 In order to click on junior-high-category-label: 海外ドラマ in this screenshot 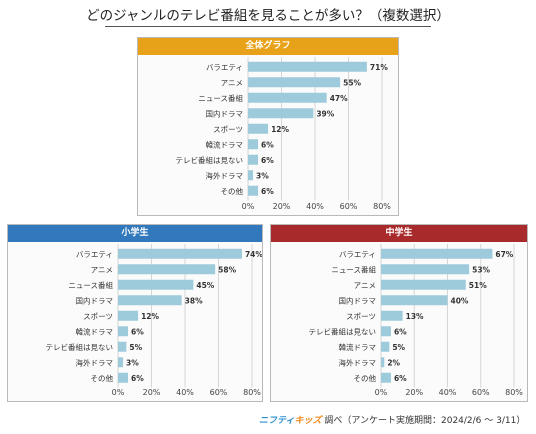, I will do `click(358, 362)`.